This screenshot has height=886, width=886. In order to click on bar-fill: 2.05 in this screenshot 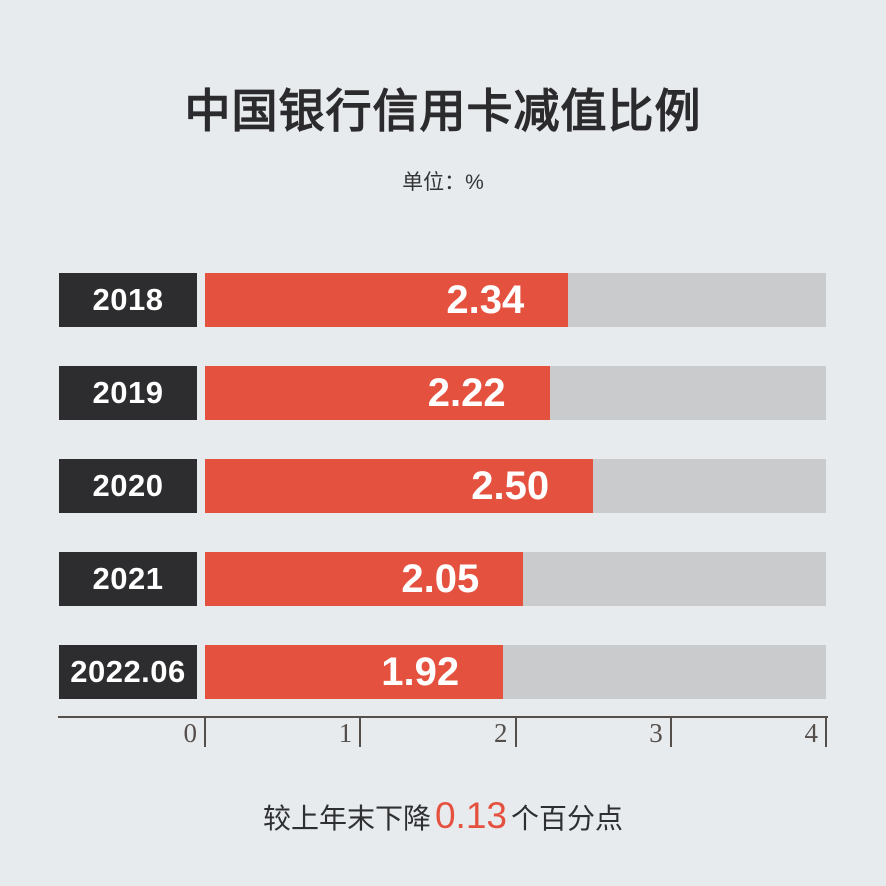, I will do `click(364, 579)`.